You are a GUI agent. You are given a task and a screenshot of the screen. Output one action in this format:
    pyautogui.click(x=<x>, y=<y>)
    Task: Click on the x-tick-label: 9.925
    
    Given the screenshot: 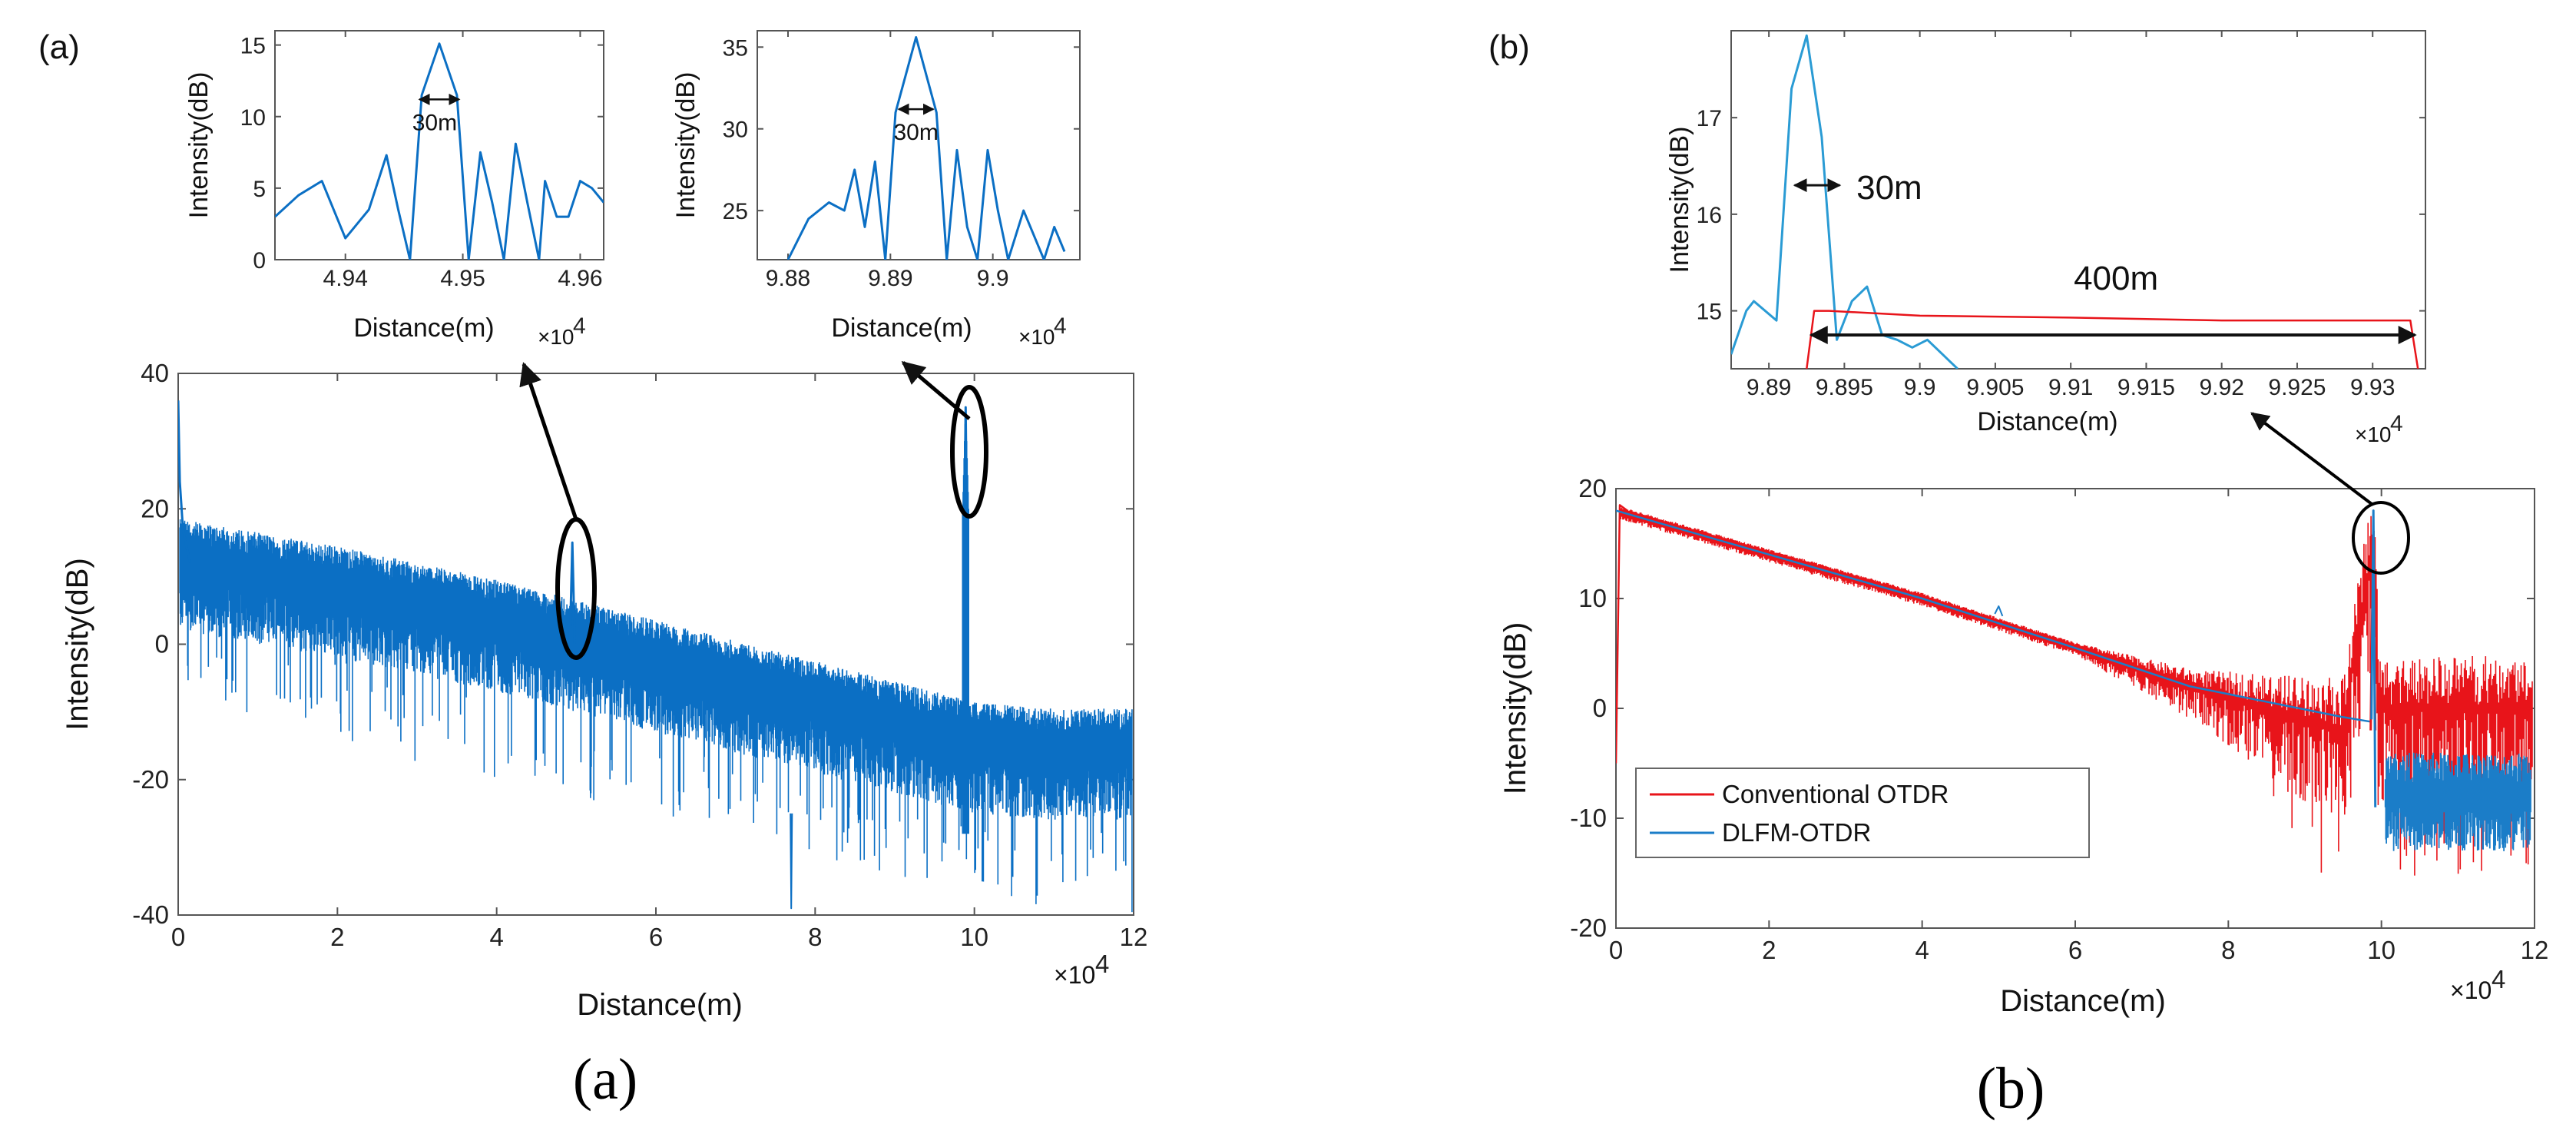 What is the action you would take?
    pyautogui.click(x=2297, y=388)
    